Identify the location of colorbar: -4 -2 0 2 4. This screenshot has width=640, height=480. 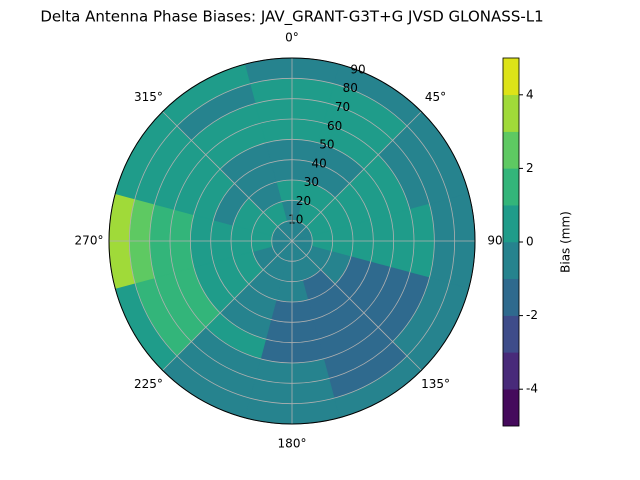
(520, 242).